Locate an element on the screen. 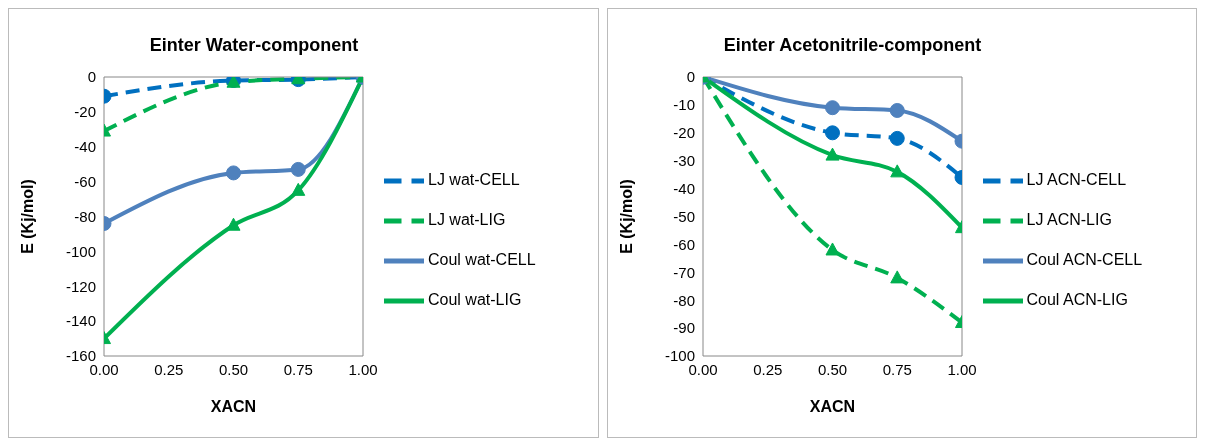 Image resolution: width=1205 pixels, height=444 pixels. chart-title: Einter Acetonitrile-component is located at coordinates (852, 45).